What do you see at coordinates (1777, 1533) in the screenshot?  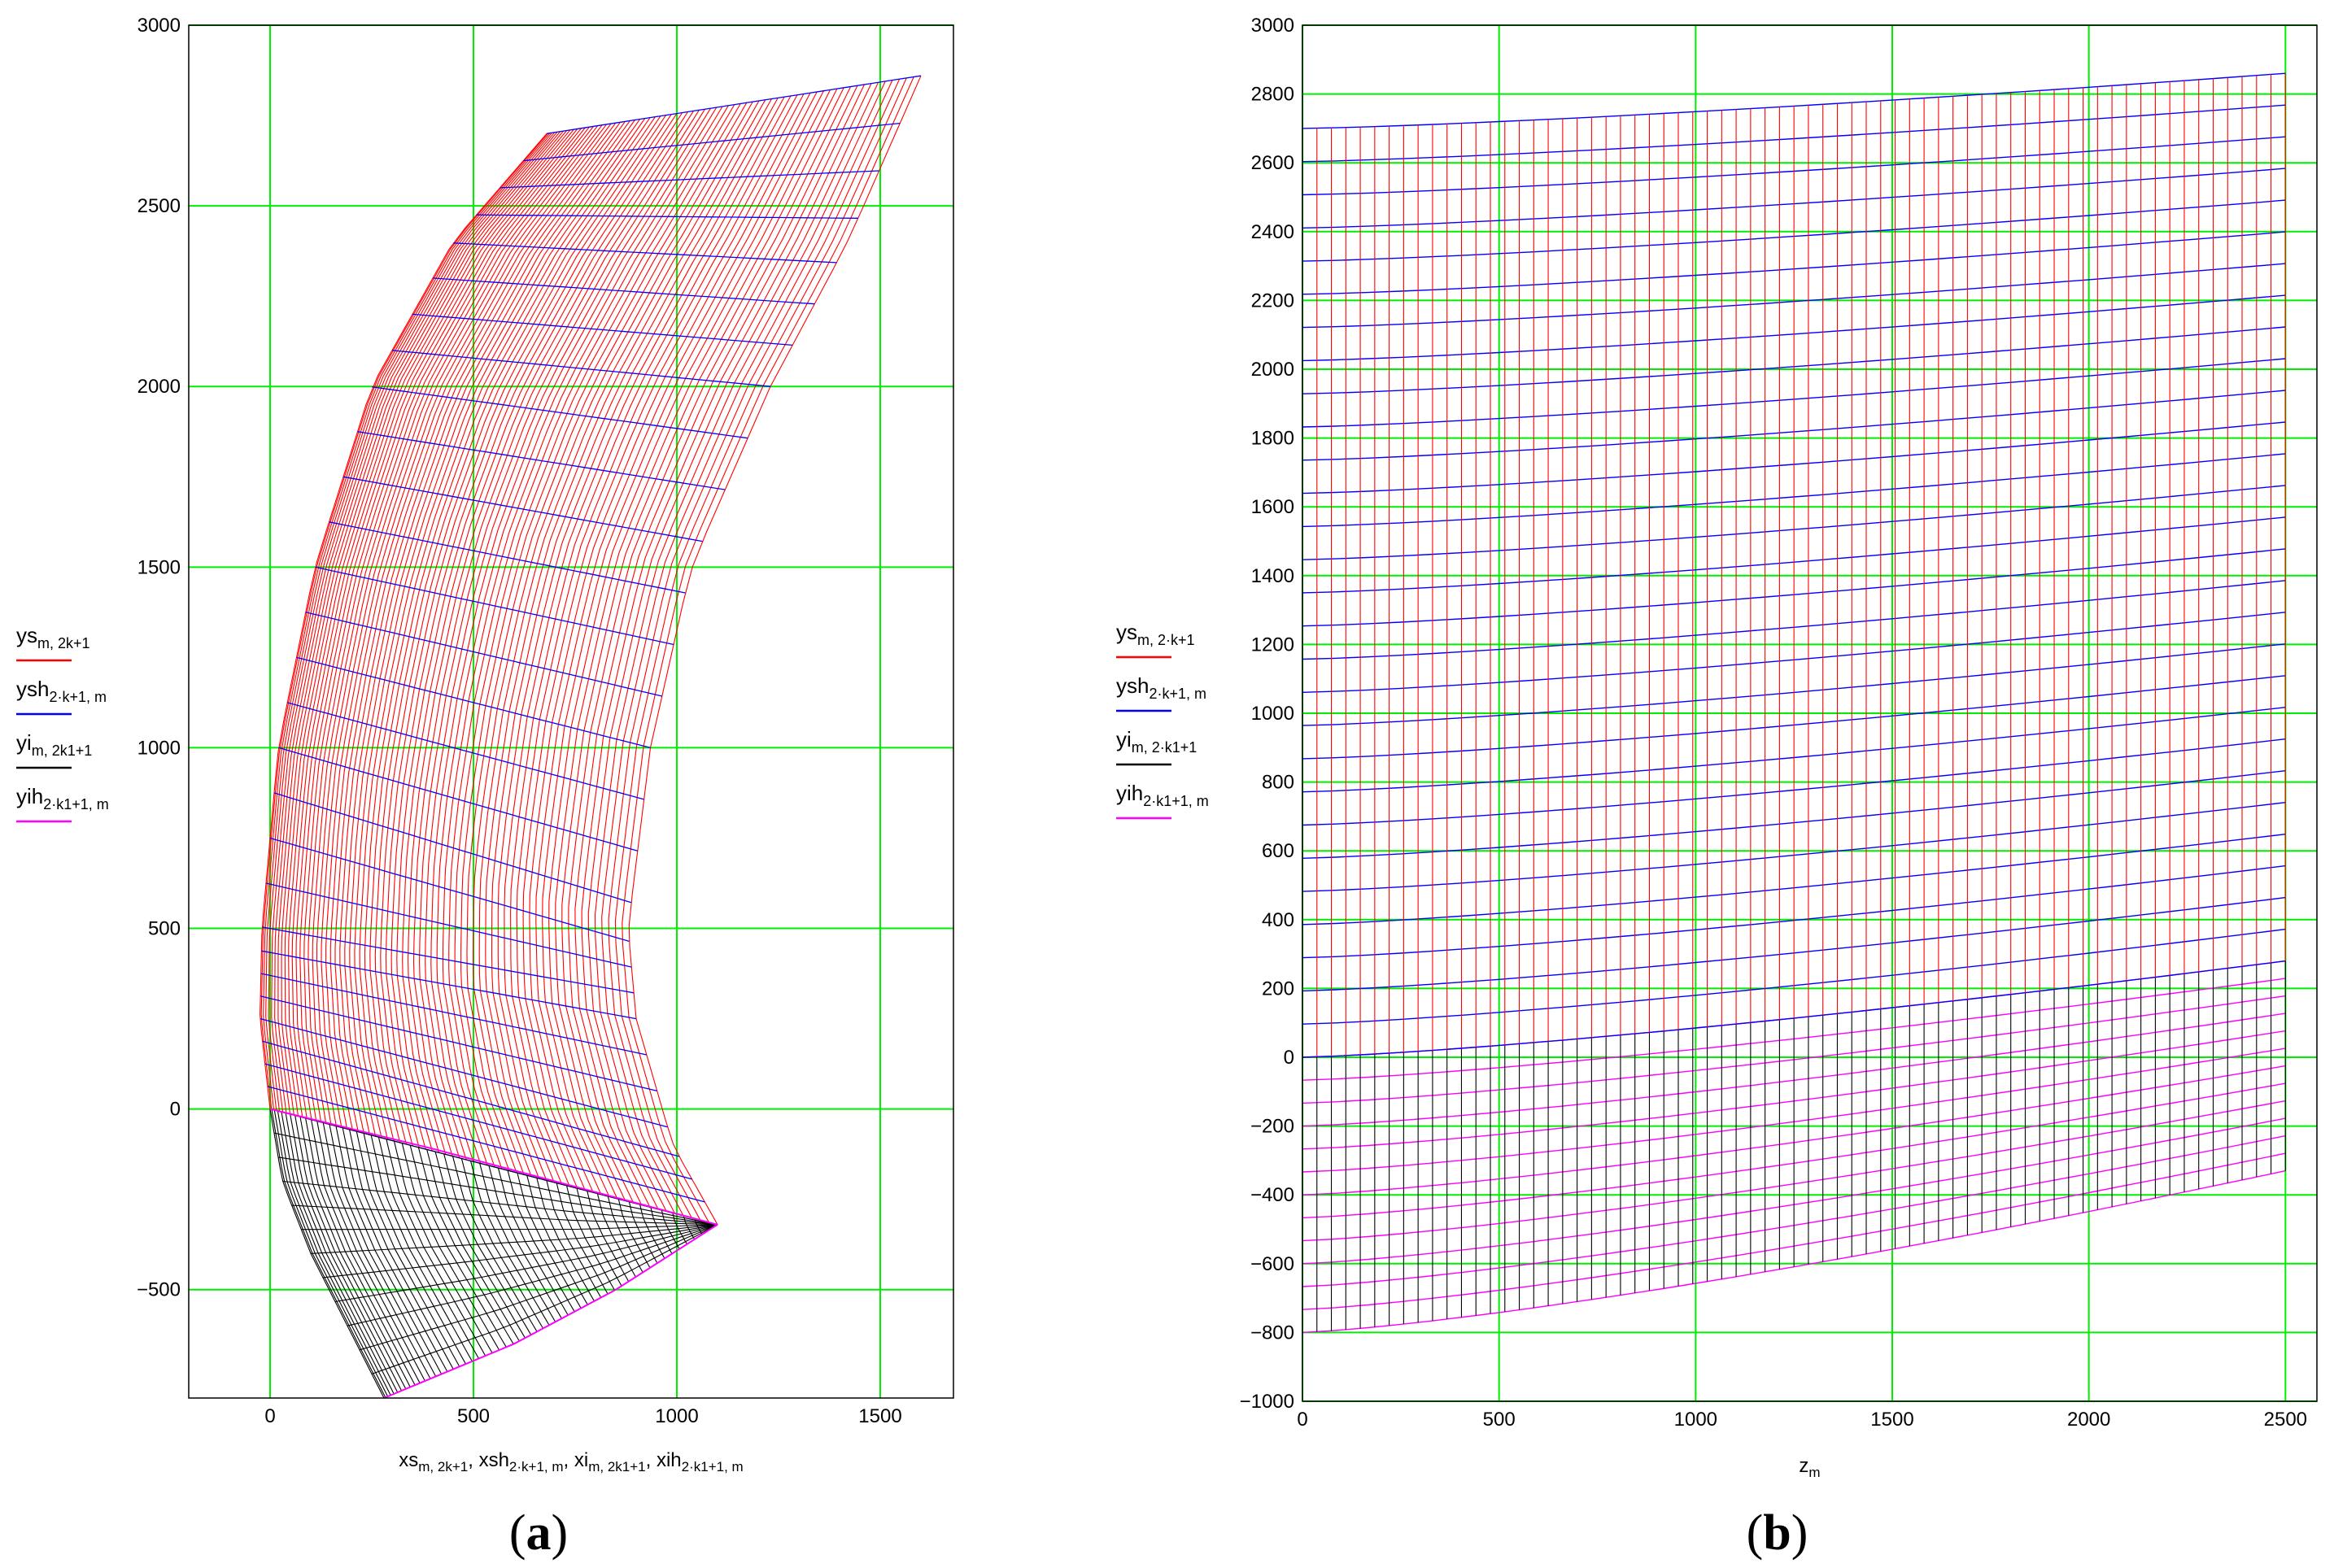 I see `caption-b: (b)` at bounding box center [1777, 1533].